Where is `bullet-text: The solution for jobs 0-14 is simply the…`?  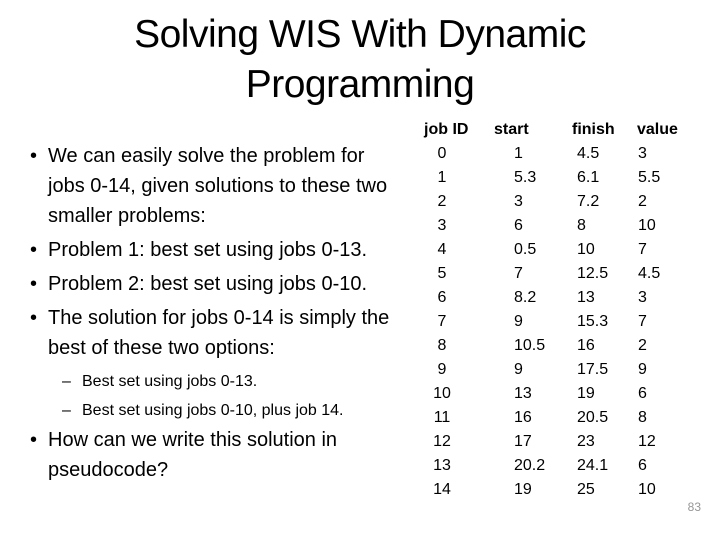
bullet-text: The solution for jobs 0-14 is simply the… is located at coordinates (219, 333).